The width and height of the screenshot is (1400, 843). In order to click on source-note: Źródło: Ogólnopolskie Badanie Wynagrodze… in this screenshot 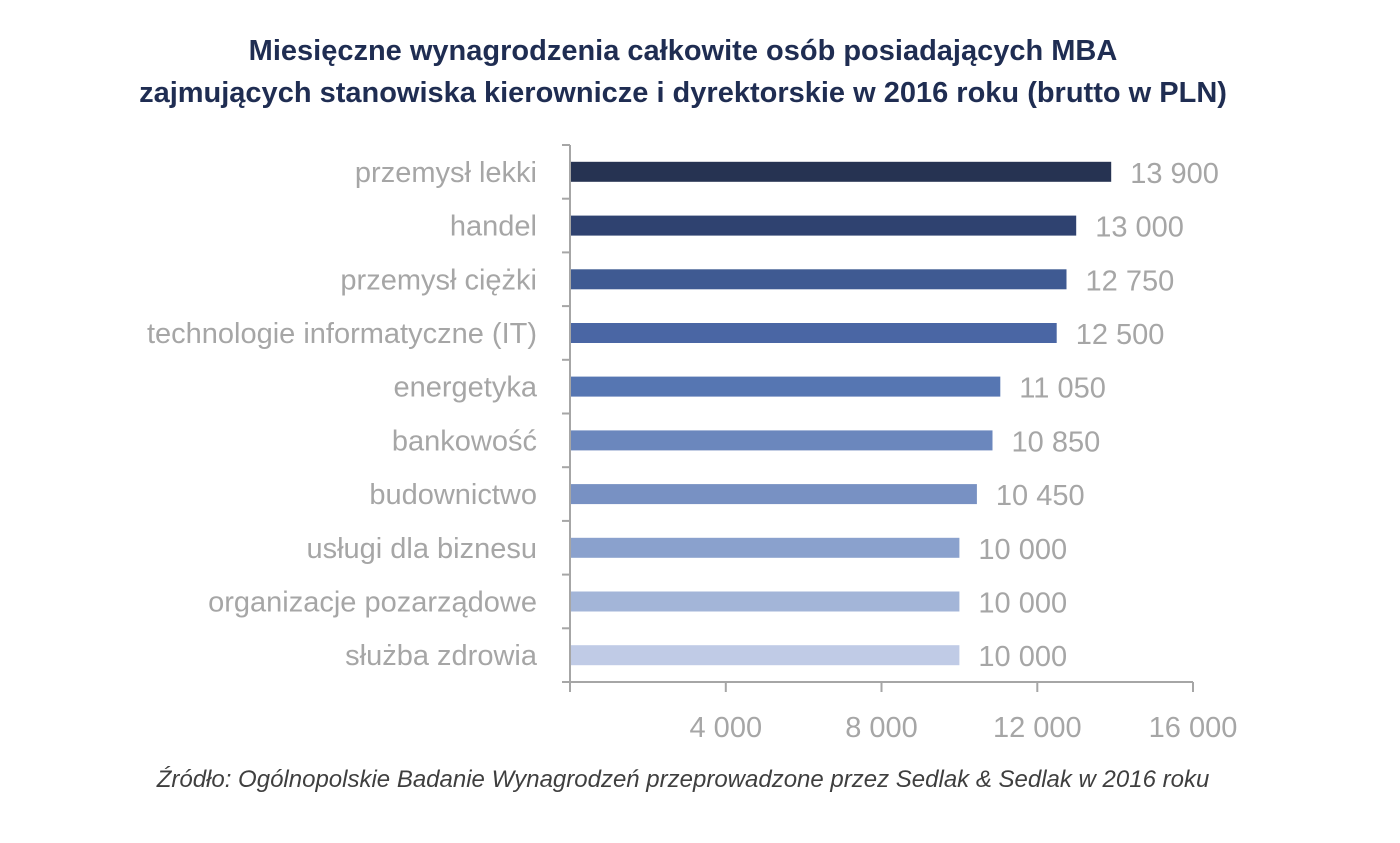, I will do `click(683, 779)`.